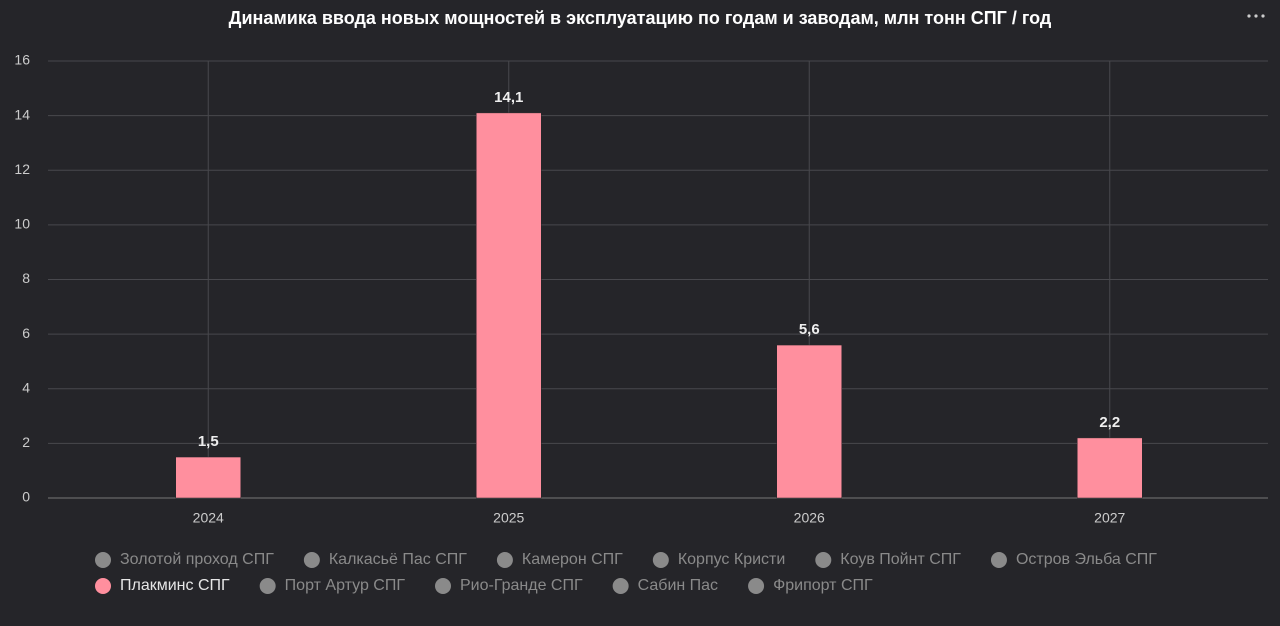 The height and width of the screenshot is (626, 1280). What do you see at coordinates (678, 585) in the screenshot?
I see `legend-label: Сабин Пас` at bounding box center [678, 585].